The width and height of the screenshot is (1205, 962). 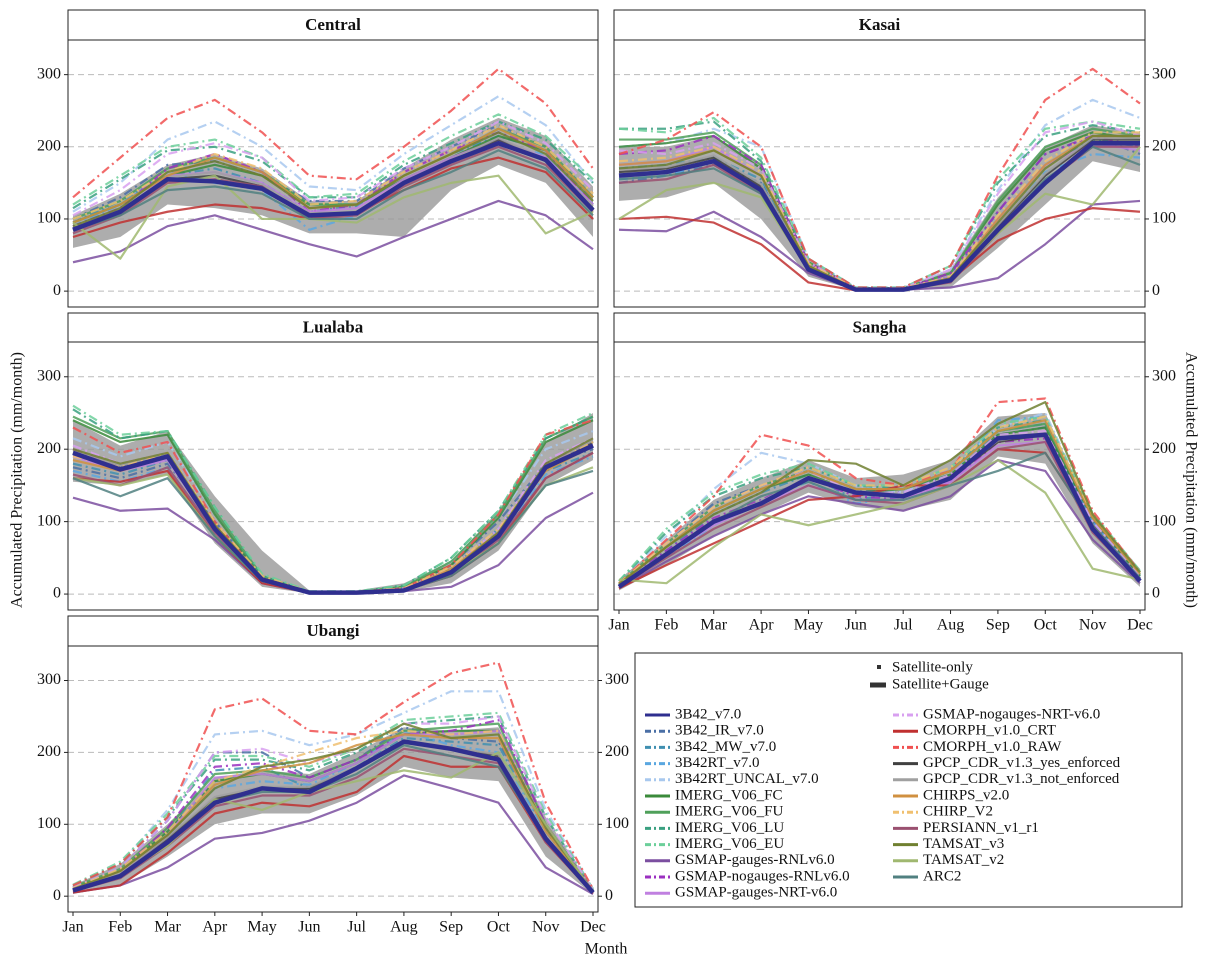 What do you see at coordinates (963, 844) in the screenshot?
I see `legend-label: TAMSAT_v3` at bounding box center [963, 844].